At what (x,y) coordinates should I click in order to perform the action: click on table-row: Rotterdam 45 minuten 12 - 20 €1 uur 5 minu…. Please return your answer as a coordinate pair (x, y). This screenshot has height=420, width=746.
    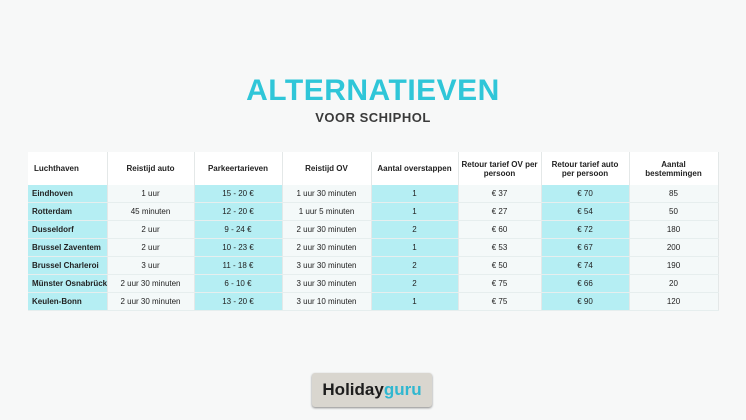
    Looking at the image, I should click on (373, 211).